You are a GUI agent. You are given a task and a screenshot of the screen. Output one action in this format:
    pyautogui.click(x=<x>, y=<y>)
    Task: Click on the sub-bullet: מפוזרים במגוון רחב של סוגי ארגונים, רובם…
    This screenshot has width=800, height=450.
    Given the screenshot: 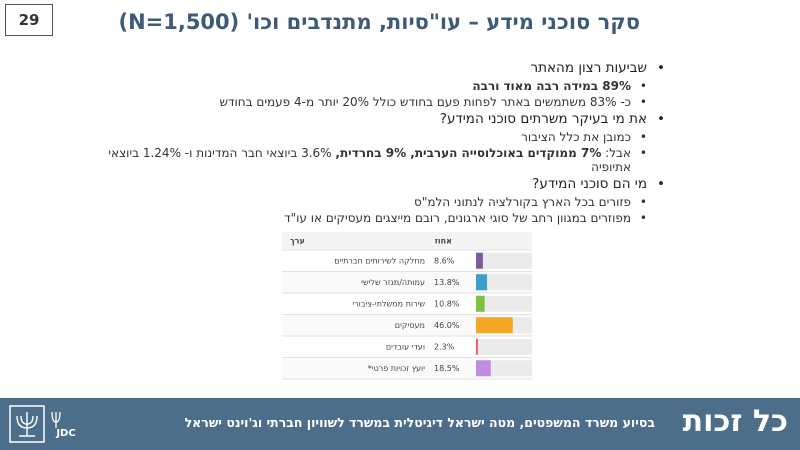 What is the action you would take?
    pyautogui.click(x=376, y=218)
    